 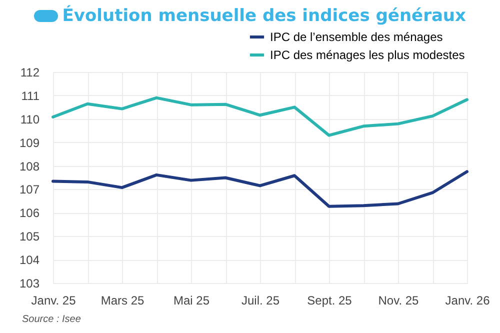 I want to click on y-tick-label: 112, so click(x=30, y=73).